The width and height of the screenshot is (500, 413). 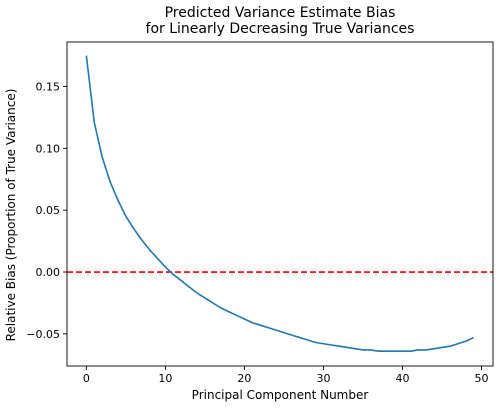 I want to click on y-tick-label-1: 0.00, so click(x=48, y=272).